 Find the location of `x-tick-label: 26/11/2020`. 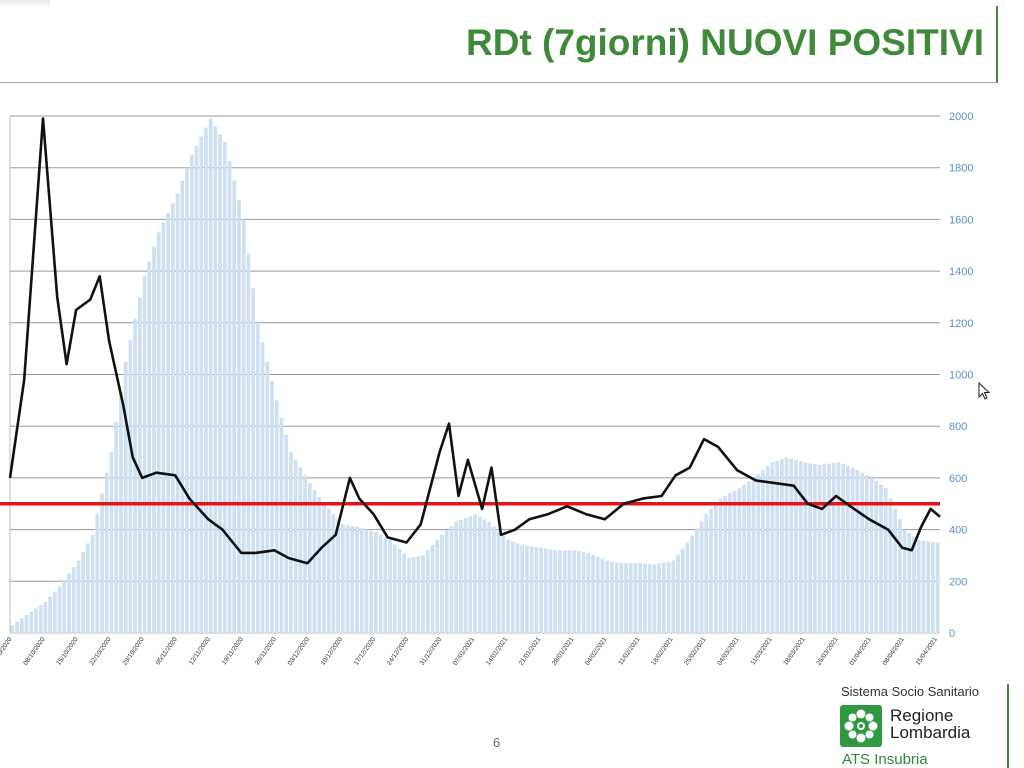

x-tick-label: 26/11/2020 is located at coordinates (266, 651).